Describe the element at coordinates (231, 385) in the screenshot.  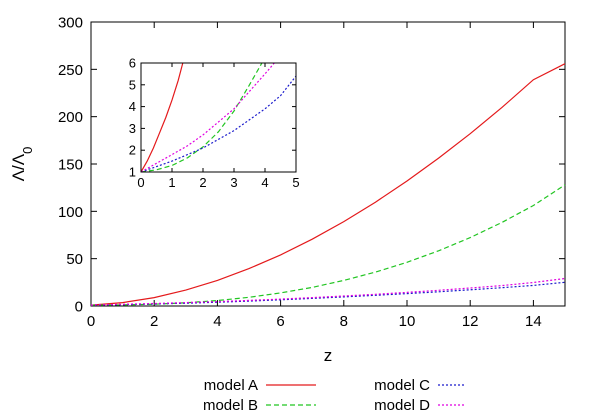
I see `legend-label-model-a: model A` at that location.